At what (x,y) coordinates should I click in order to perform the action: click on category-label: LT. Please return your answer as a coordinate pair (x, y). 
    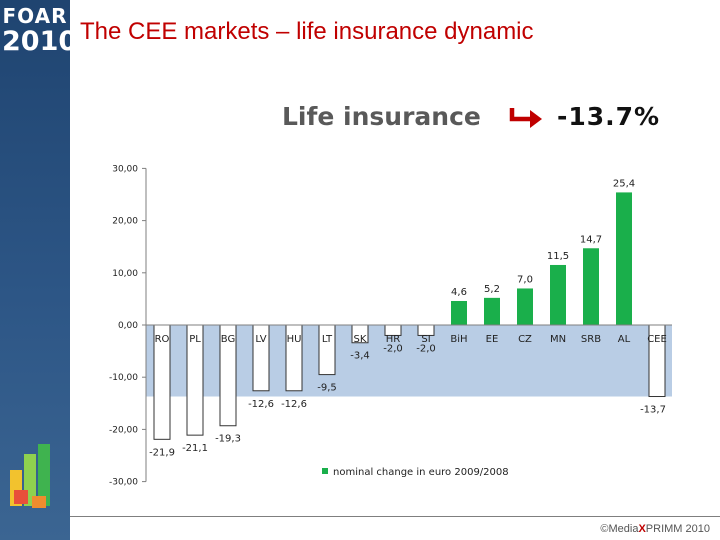
    Looking at the image, I should click on (327, 339).